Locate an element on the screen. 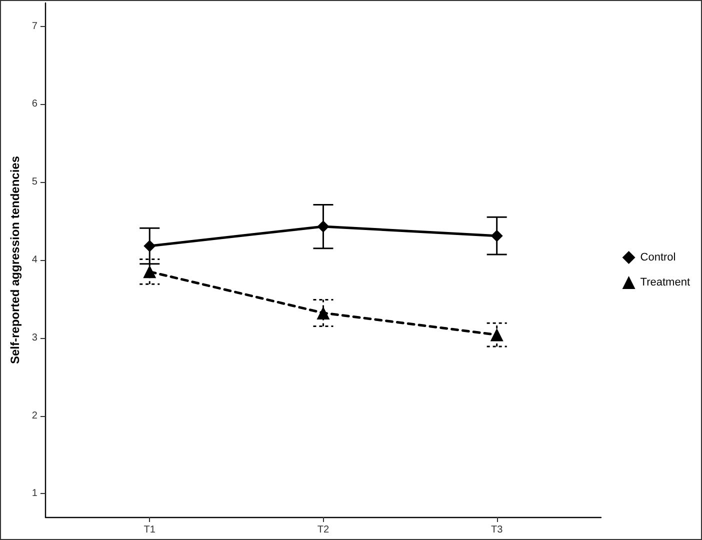 Image resolution: width=702 pixels, height=540 pixels. legend-label: Control is located at coordinates (658, 258).